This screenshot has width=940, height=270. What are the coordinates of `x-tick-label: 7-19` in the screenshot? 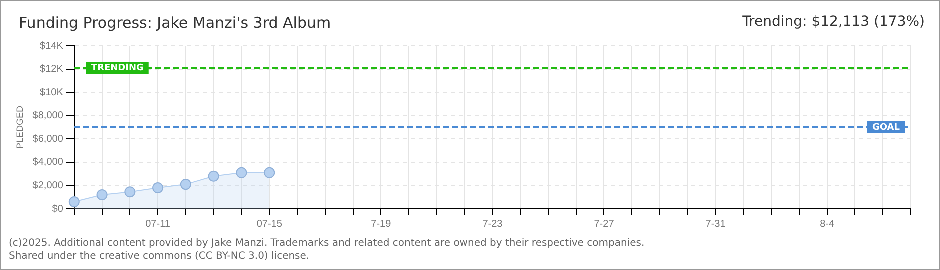 It's located at (381, 224).